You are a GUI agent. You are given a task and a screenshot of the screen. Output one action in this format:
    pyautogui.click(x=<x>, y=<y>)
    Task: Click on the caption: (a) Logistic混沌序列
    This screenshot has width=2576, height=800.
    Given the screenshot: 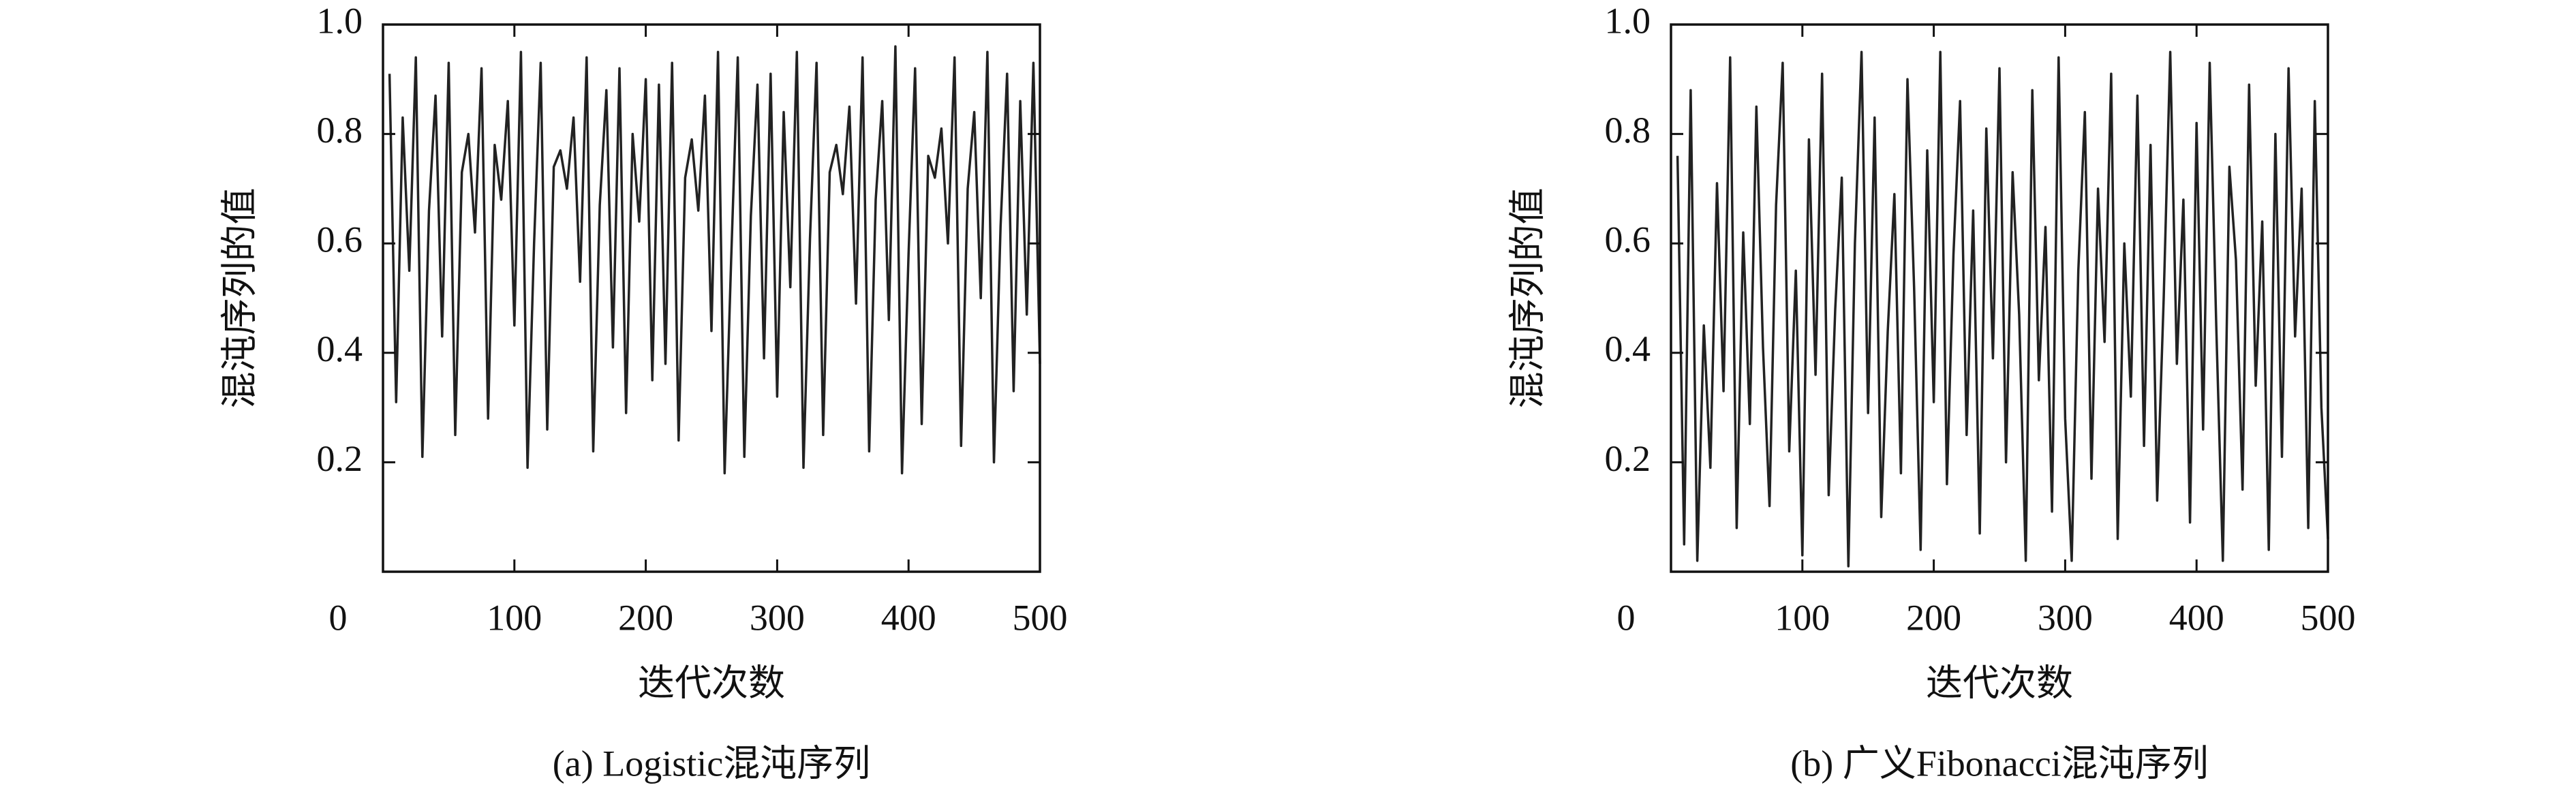 What is the action you would take?
    pyautogui.click(x=711, y=763)
    